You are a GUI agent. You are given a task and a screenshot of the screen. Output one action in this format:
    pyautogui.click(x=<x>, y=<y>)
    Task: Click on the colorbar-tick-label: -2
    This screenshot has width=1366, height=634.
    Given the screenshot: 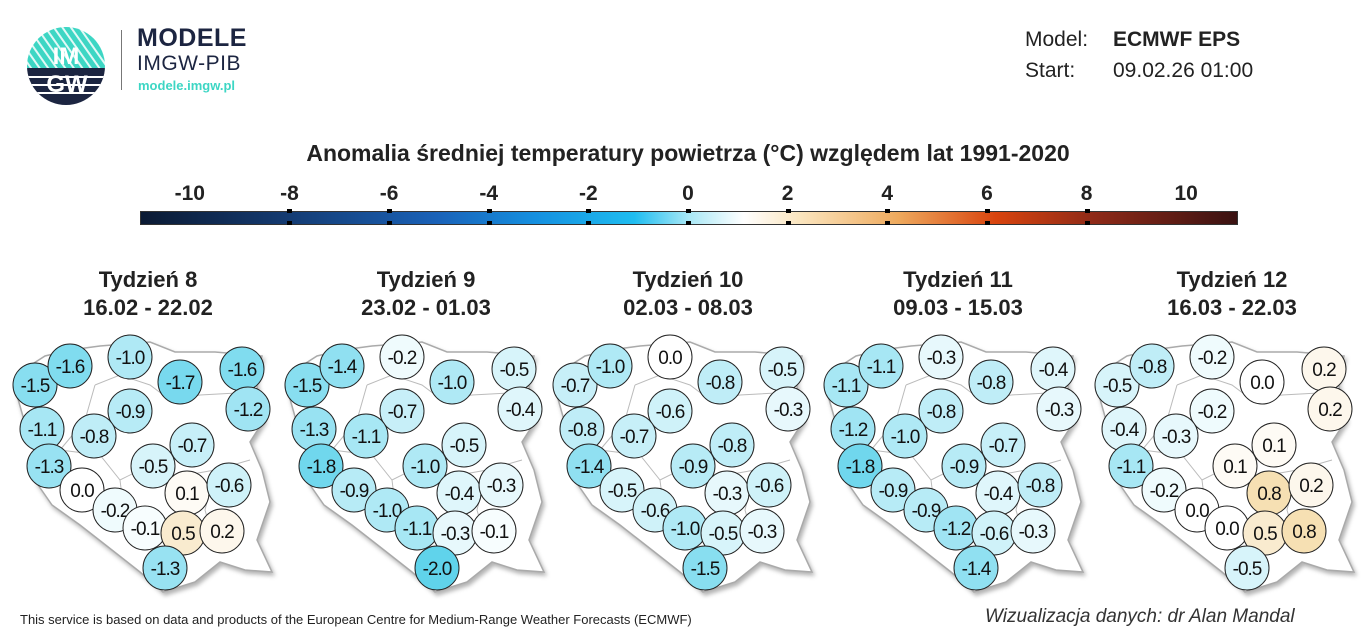 What is the action you would take?
    pyautogui.click(x=588, y=193)
    